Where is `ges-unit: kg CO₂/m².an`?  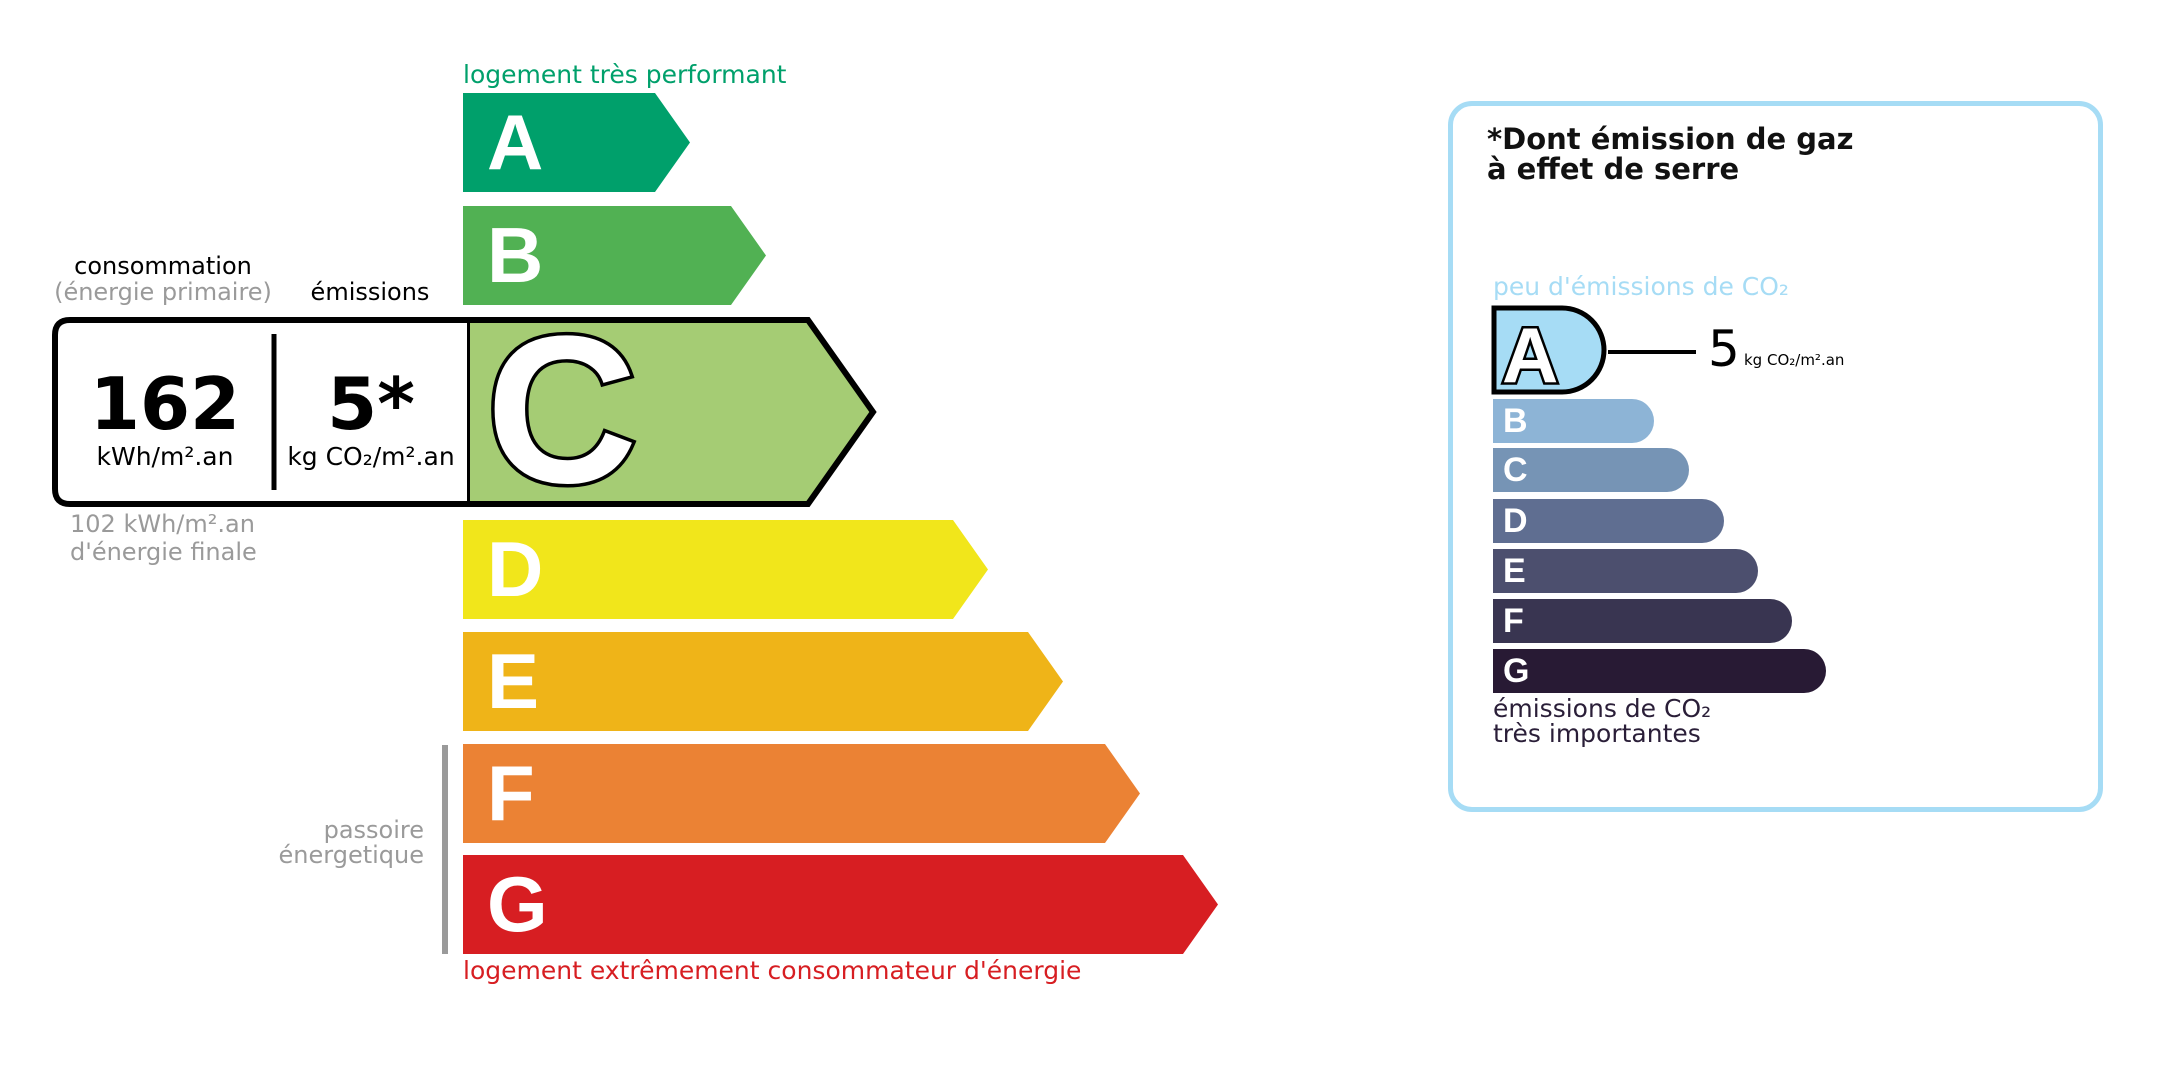
ges-unit: kg CO₂/m².an is located at coordinates (1794, 360).